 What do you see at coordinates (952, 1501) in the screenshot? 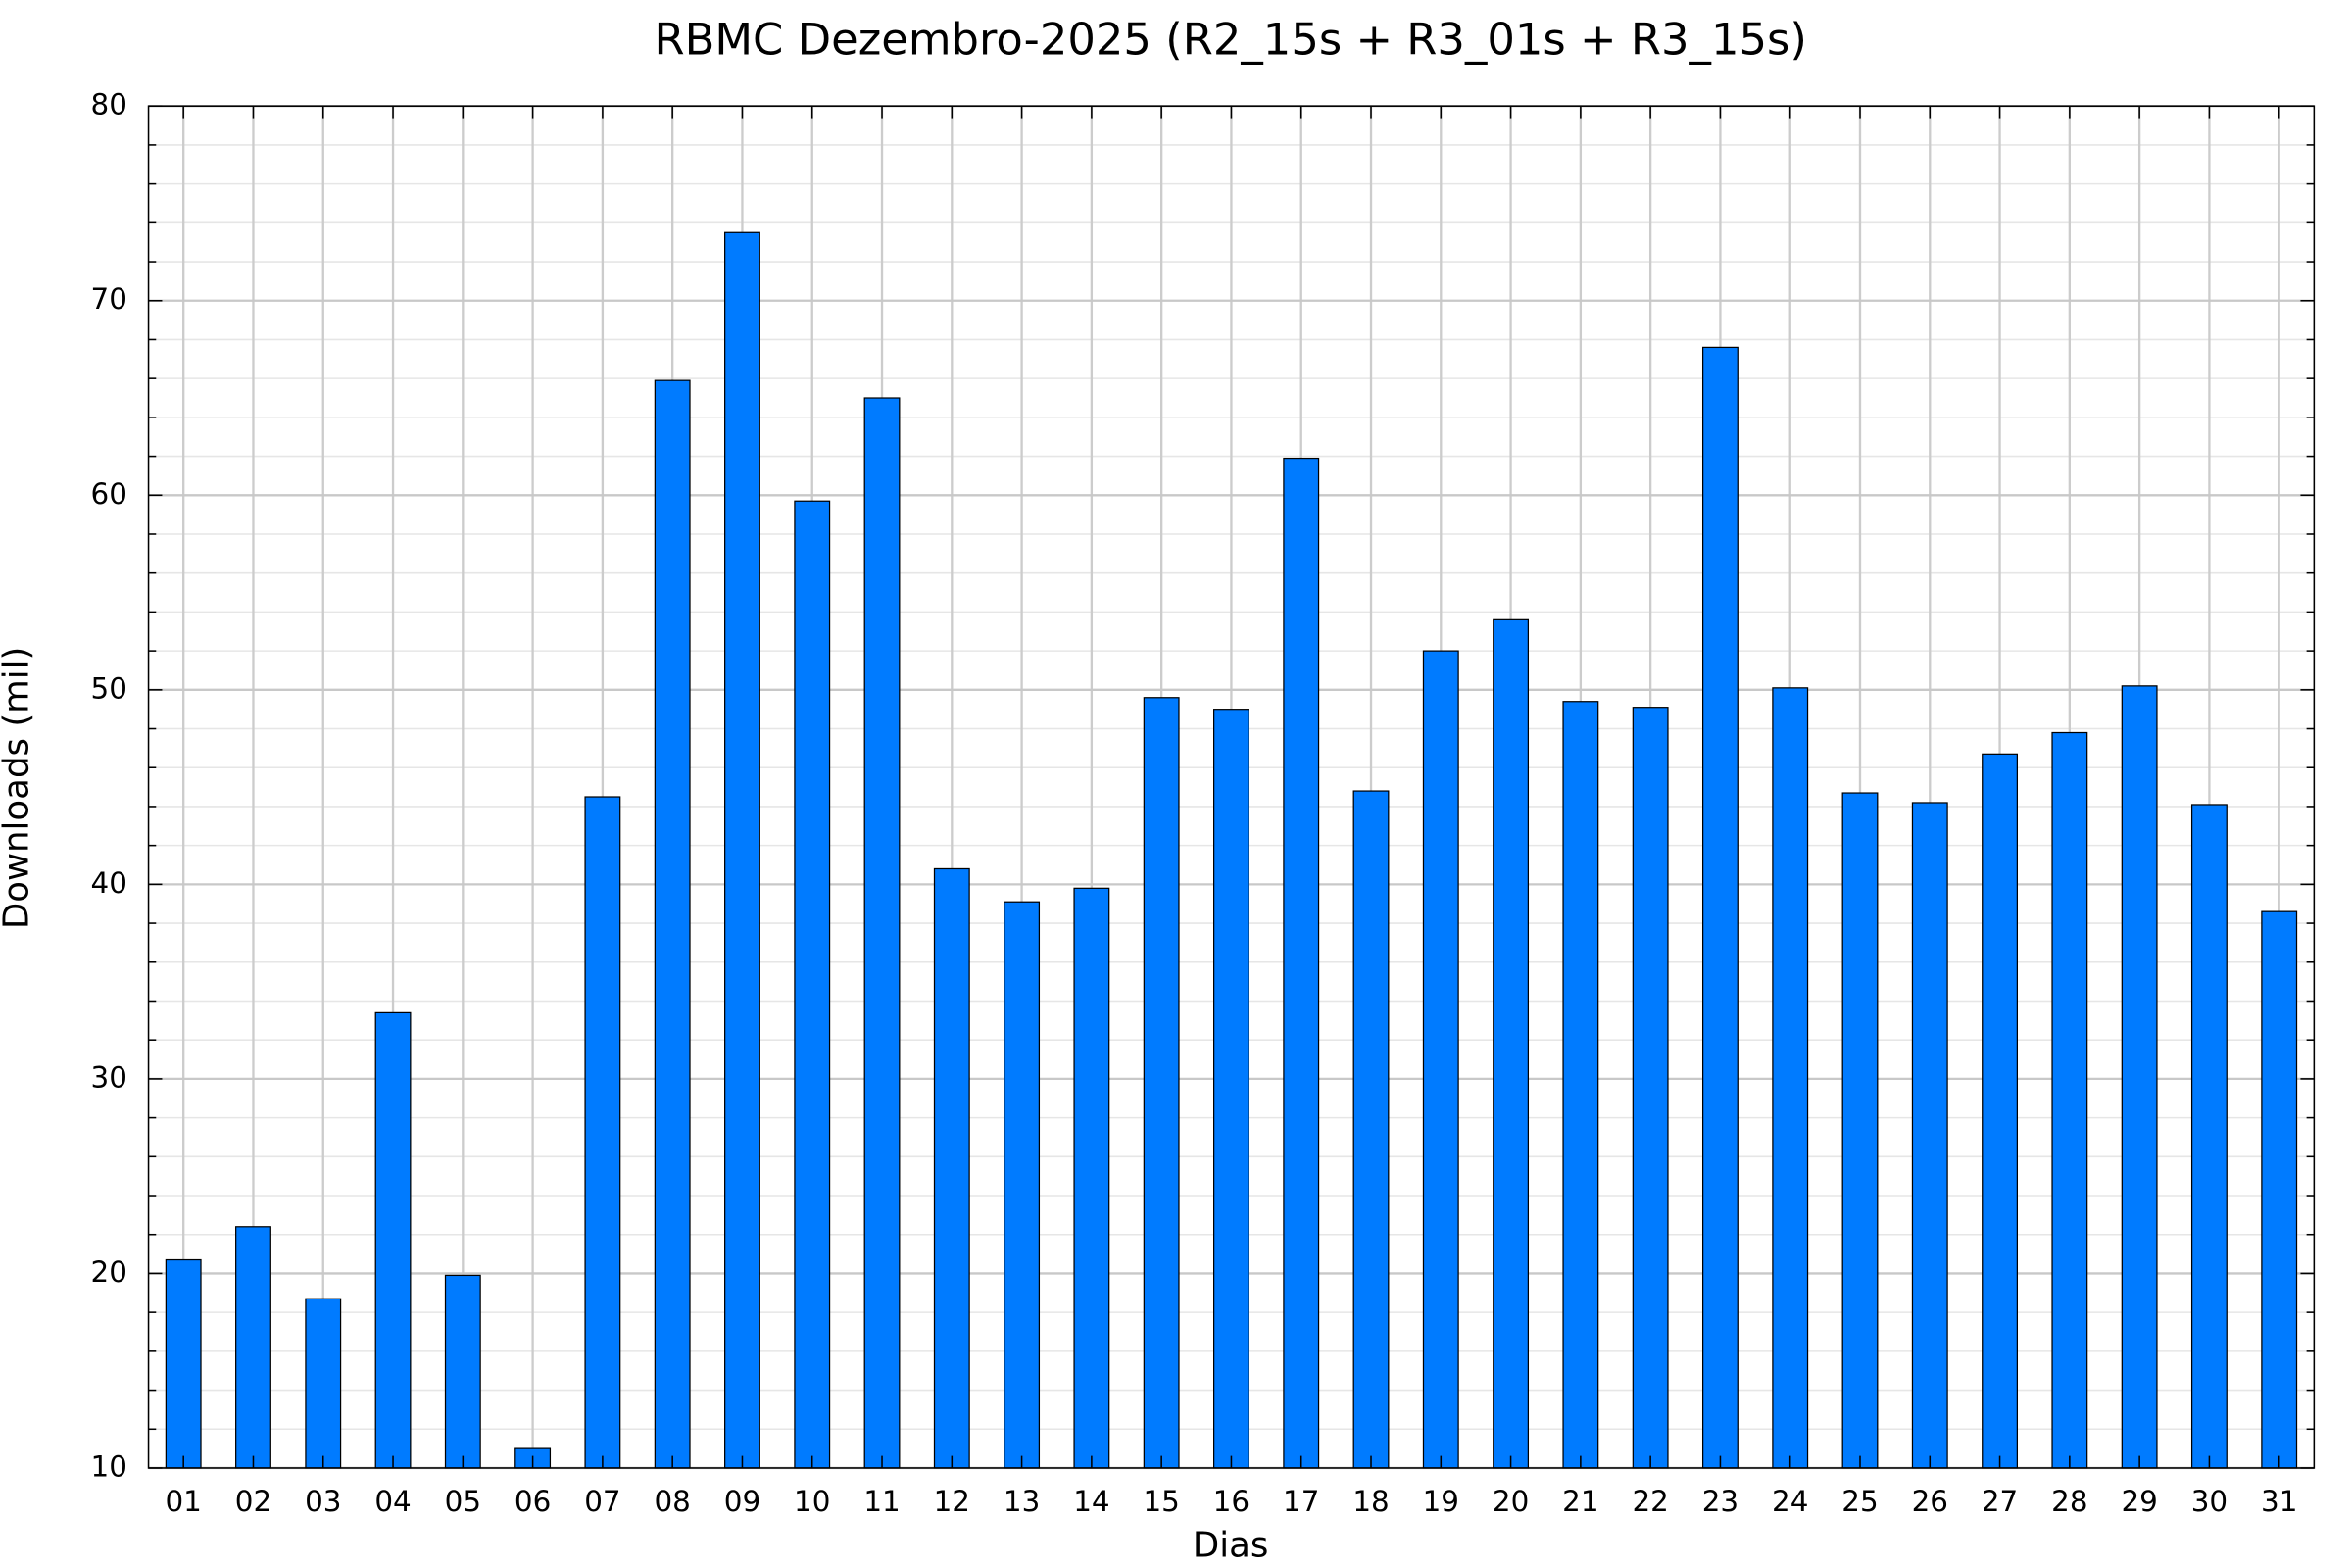
I see `x-tick-label: 12` at bounding box center [952, 1501].